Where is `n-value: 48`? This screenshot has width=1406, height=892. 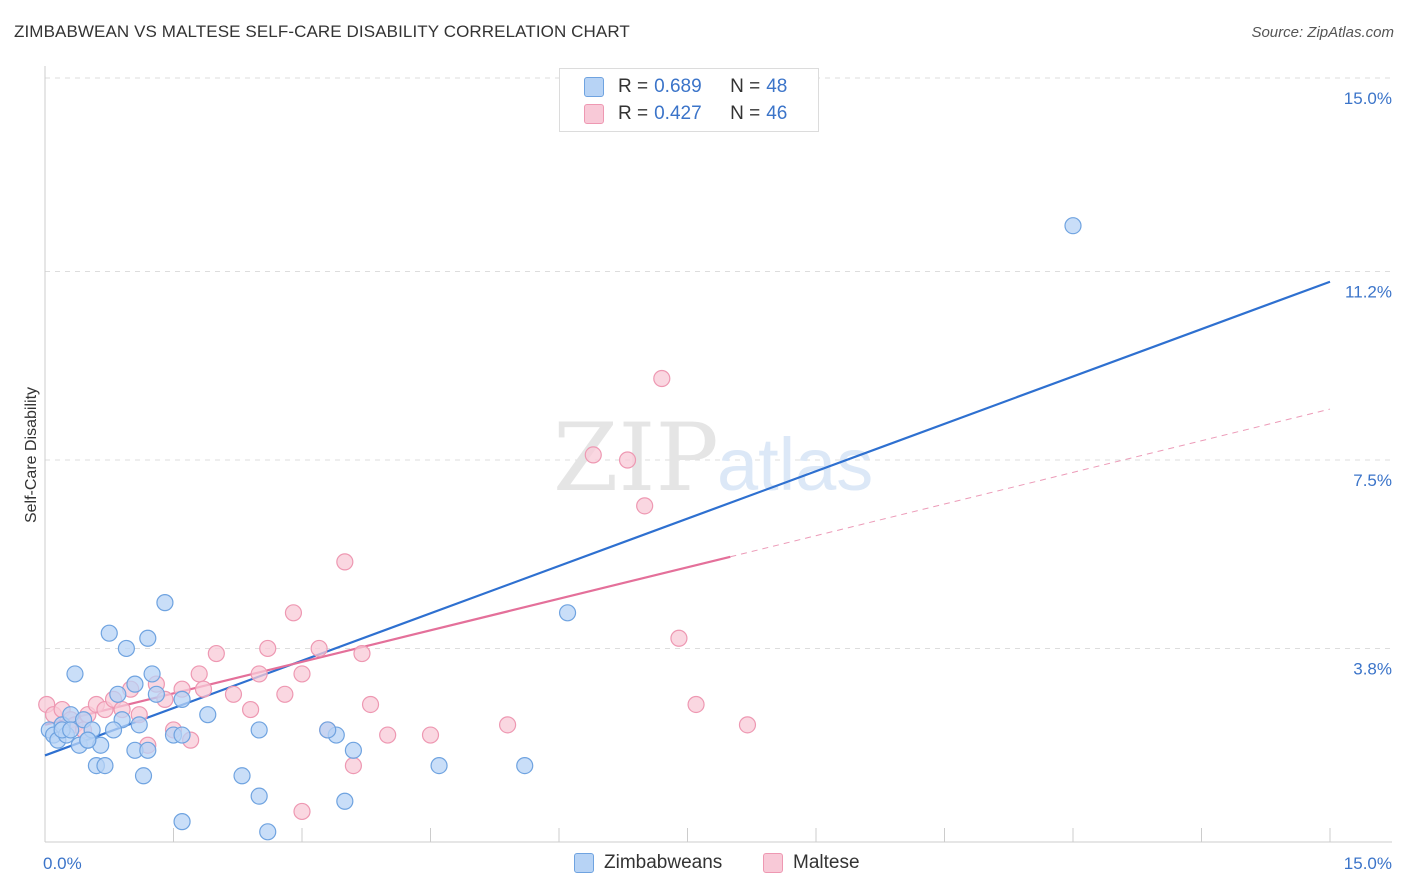
n-value: 48 is located at coordinates (777, 86).